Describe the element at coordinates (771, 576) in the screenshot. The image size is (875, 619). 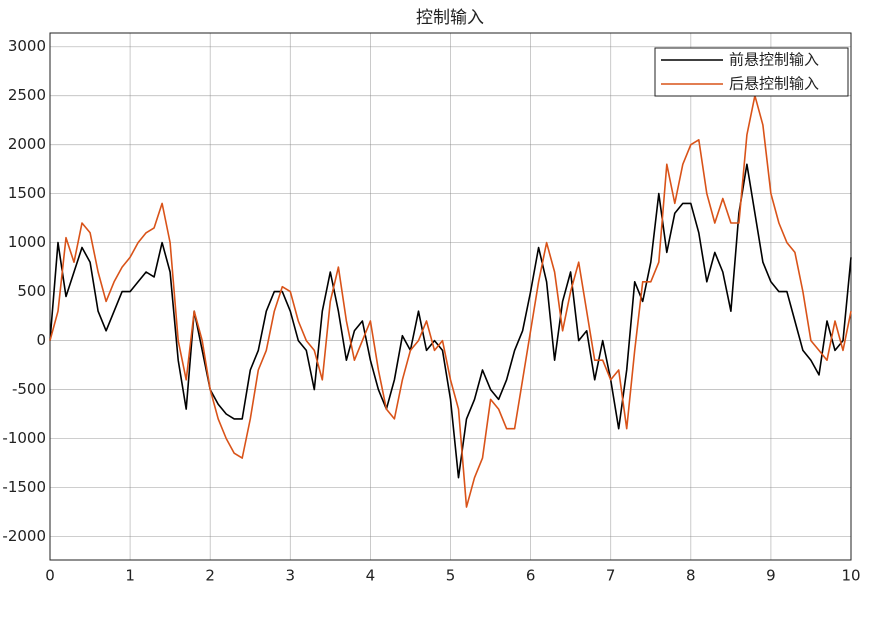
I see `x-tick-label: 9` at that location.